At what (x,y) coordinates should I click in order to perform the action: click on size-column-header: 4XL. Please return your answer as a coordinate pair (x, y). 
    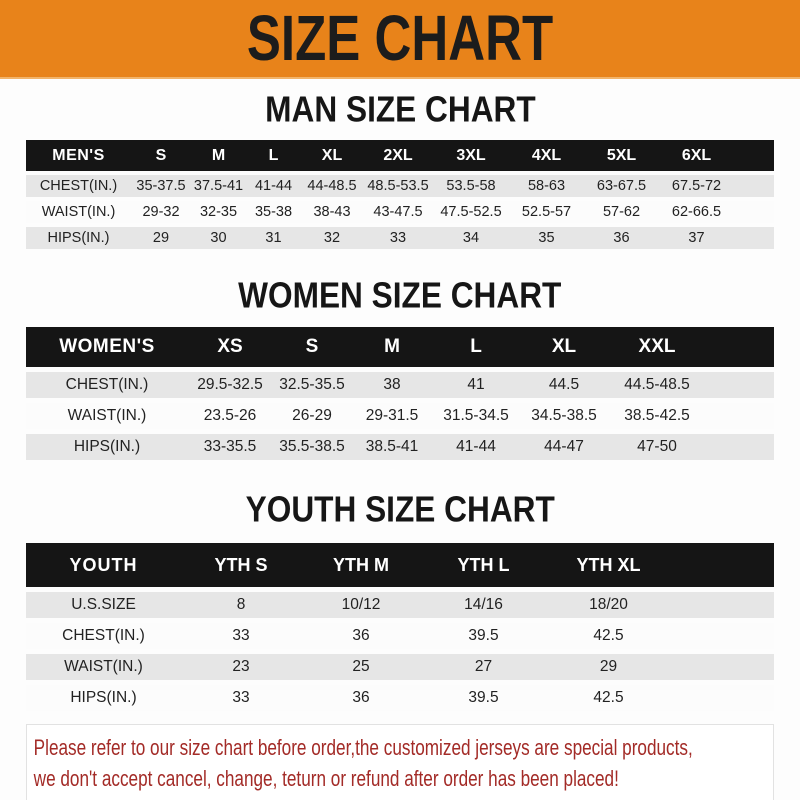
    Looking at the image, I should click on (546, 155).